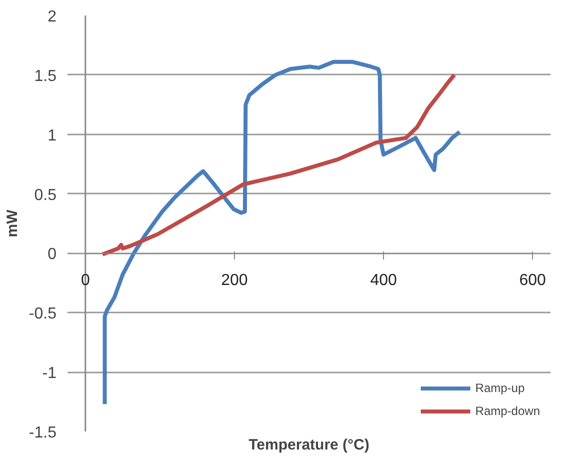  Describe the element at coordinates (12, 223) in the screenshot. I see `y-axis-title: mW` at that location.